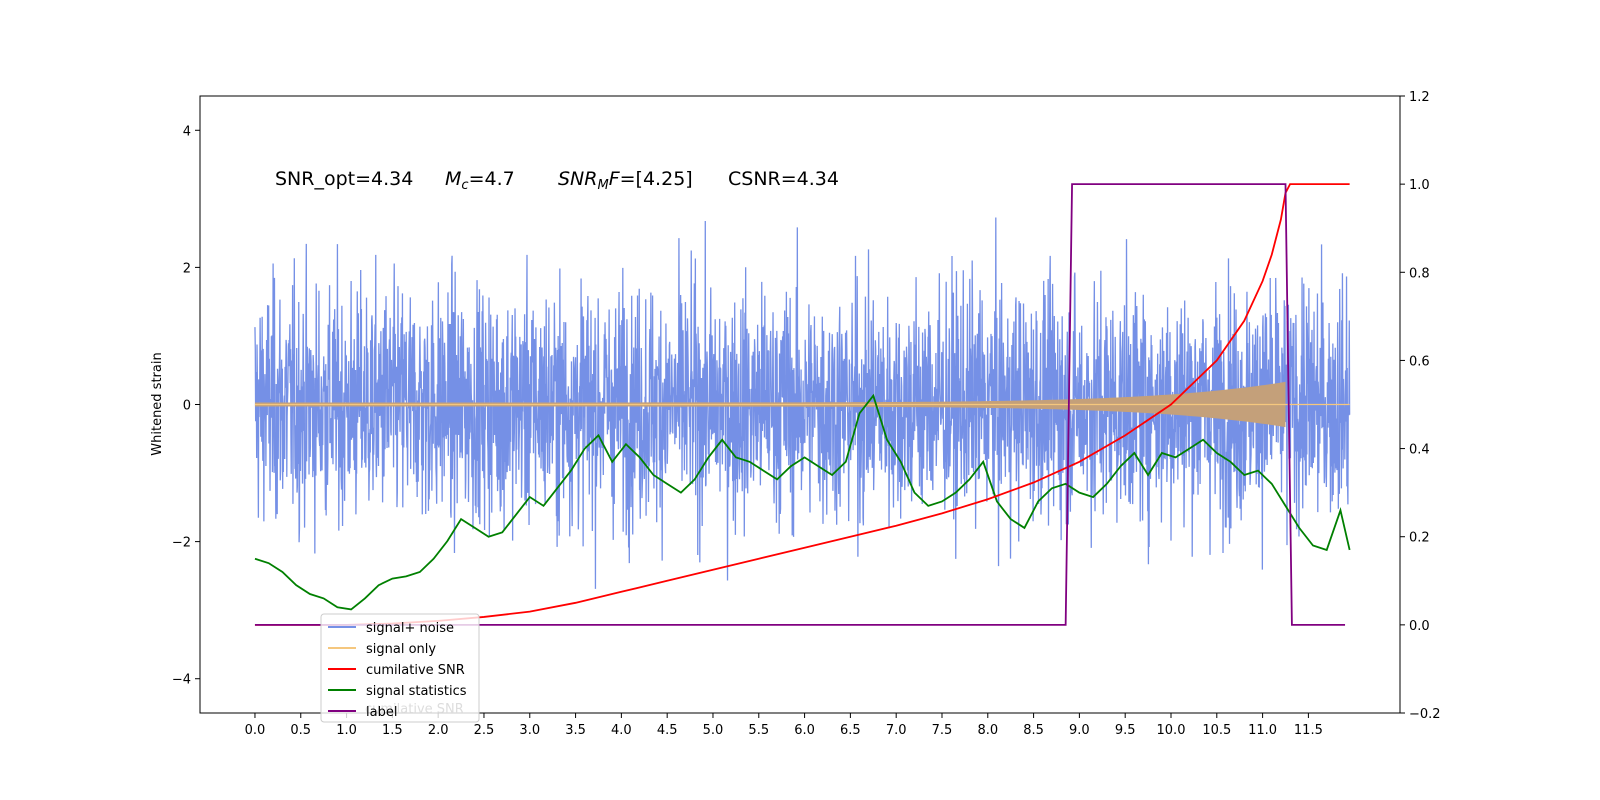  What do you see at coordinates (181, 680) in the screenshot?
I see `y-left-tick-label: −4` at bounding box center [181, 680].